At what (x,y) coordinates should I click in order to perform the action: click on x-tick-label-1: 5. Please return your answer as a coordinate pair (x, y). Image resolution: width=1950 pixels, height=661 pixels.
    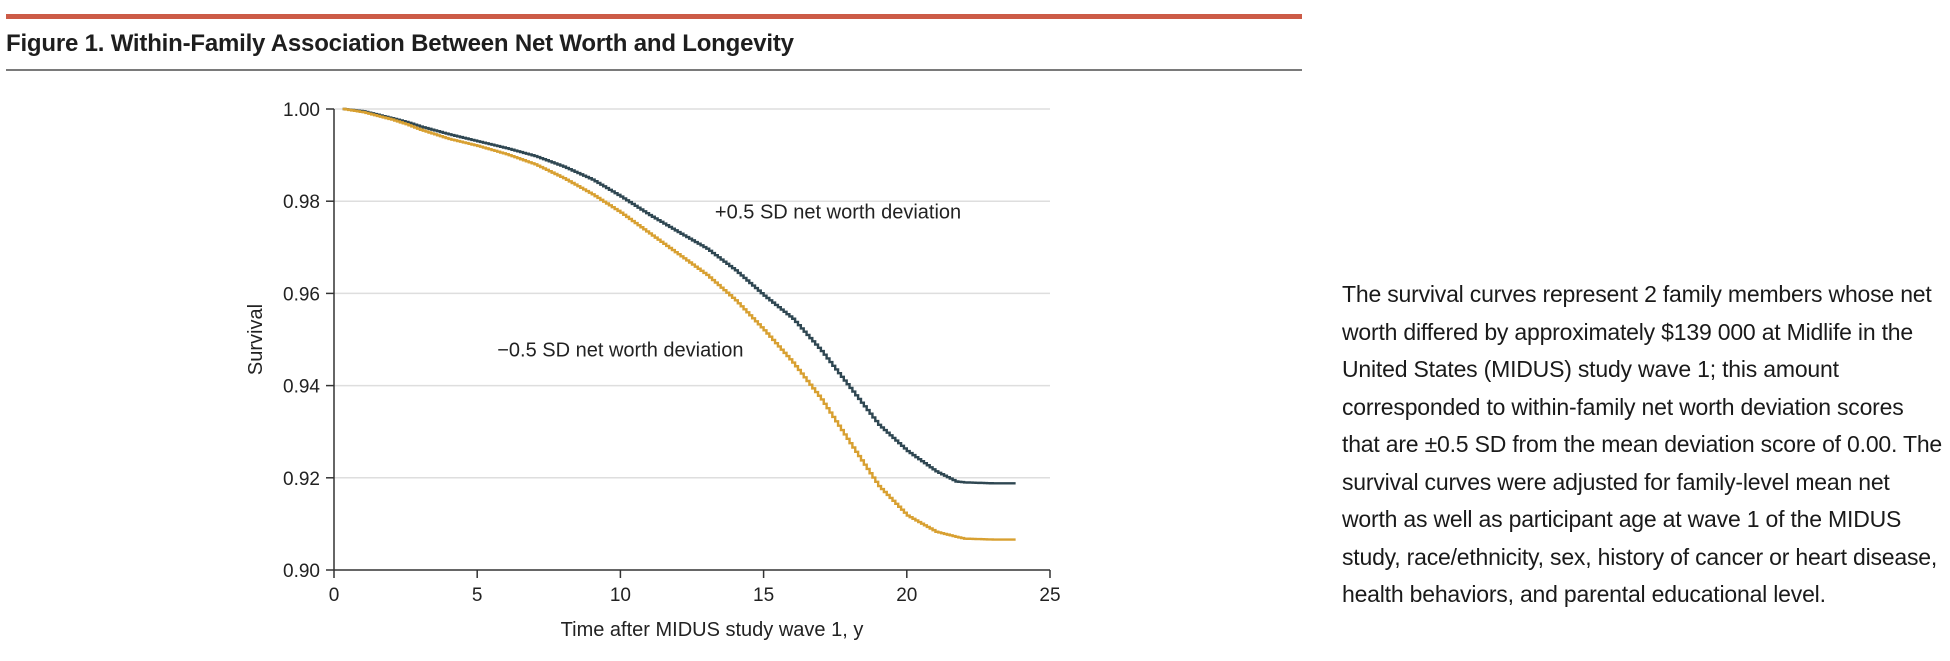
    Looking at the image, I should click on (477, 595).